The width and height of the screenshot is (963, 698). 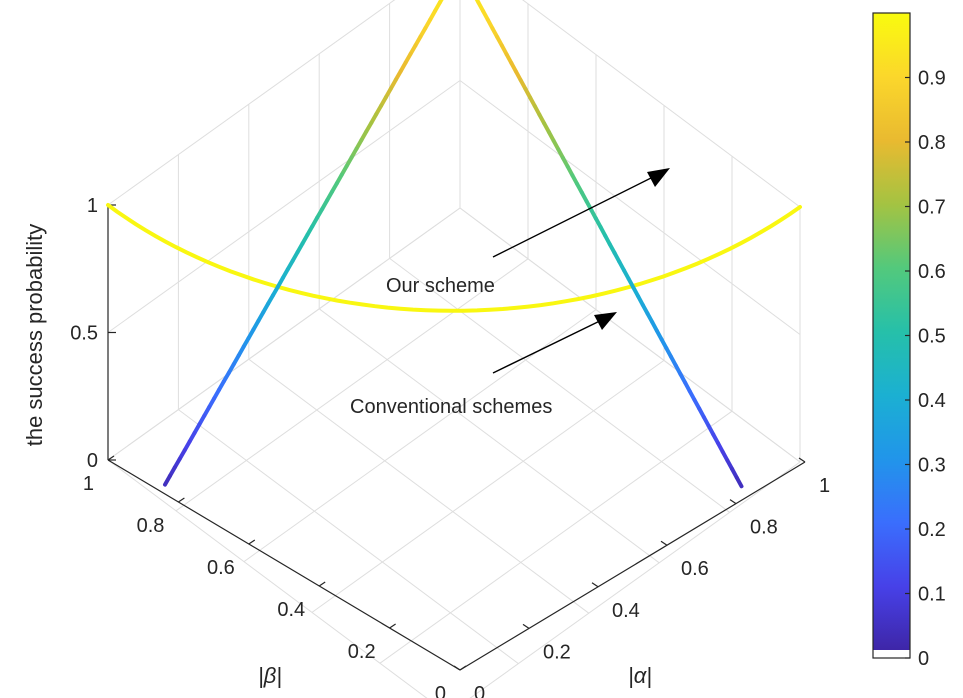 What do you see at coordinates (695, 569) in the screenshot?
I see `alpha-tick-label-3: 0.6` at bounding box center [695, 569].